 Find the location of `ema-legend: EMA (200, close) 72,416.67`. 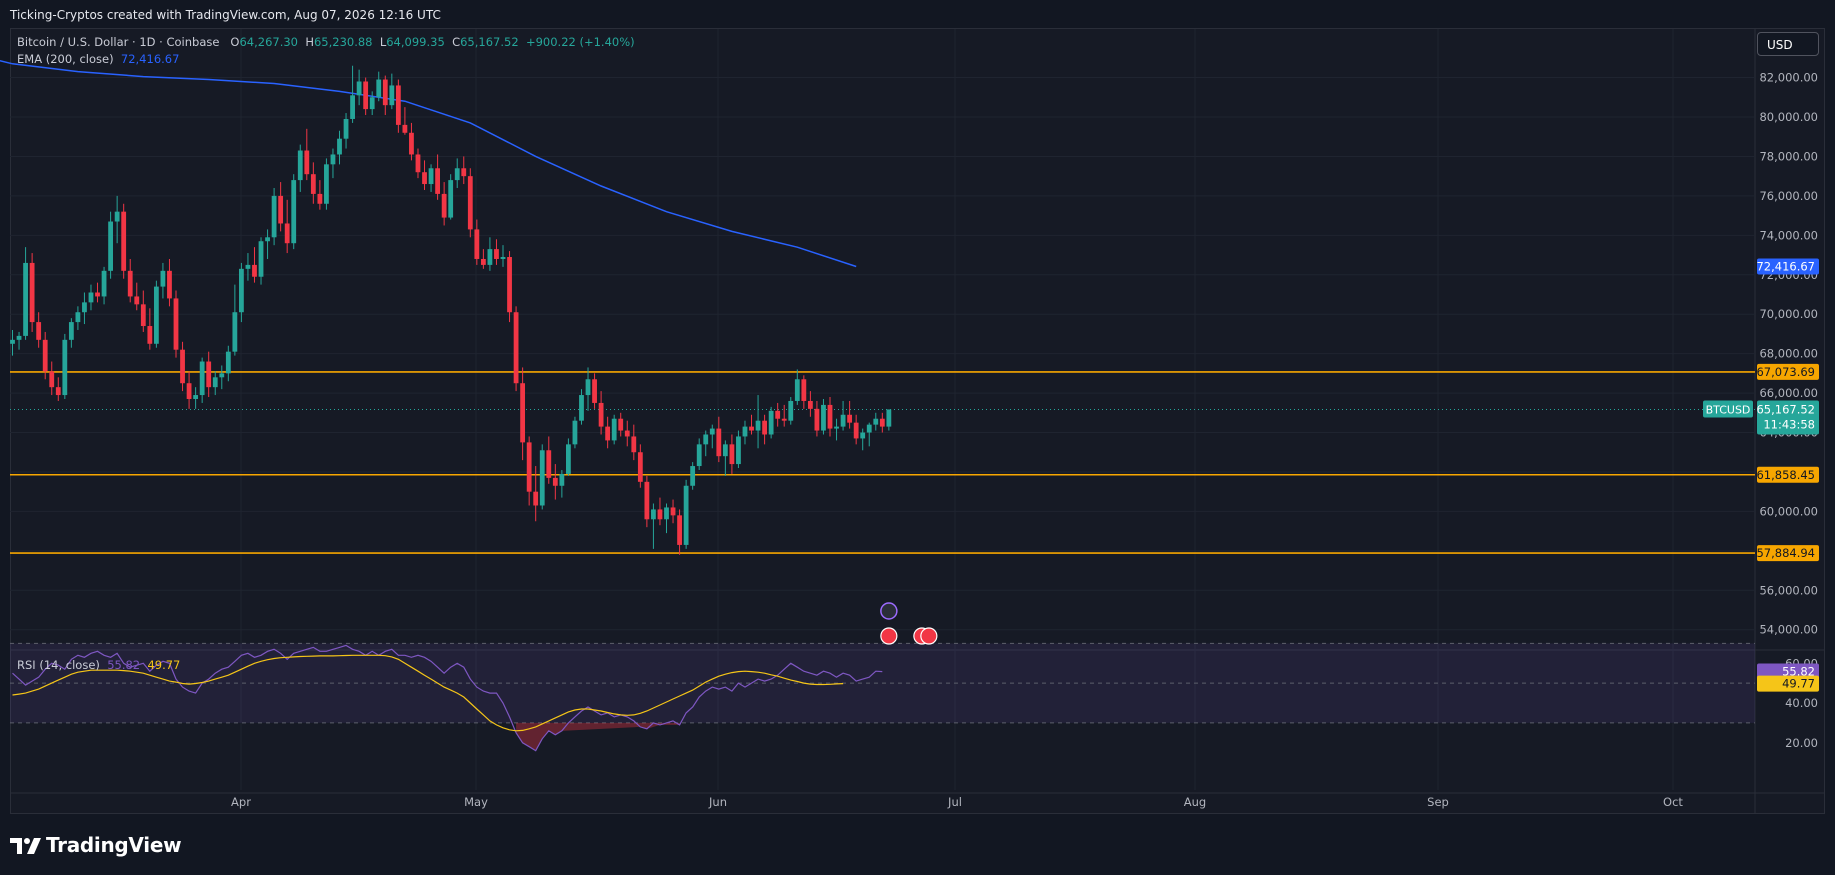

ema-legend: EMA (200, close) 72,416.67 is located at coordinates (98, 59).